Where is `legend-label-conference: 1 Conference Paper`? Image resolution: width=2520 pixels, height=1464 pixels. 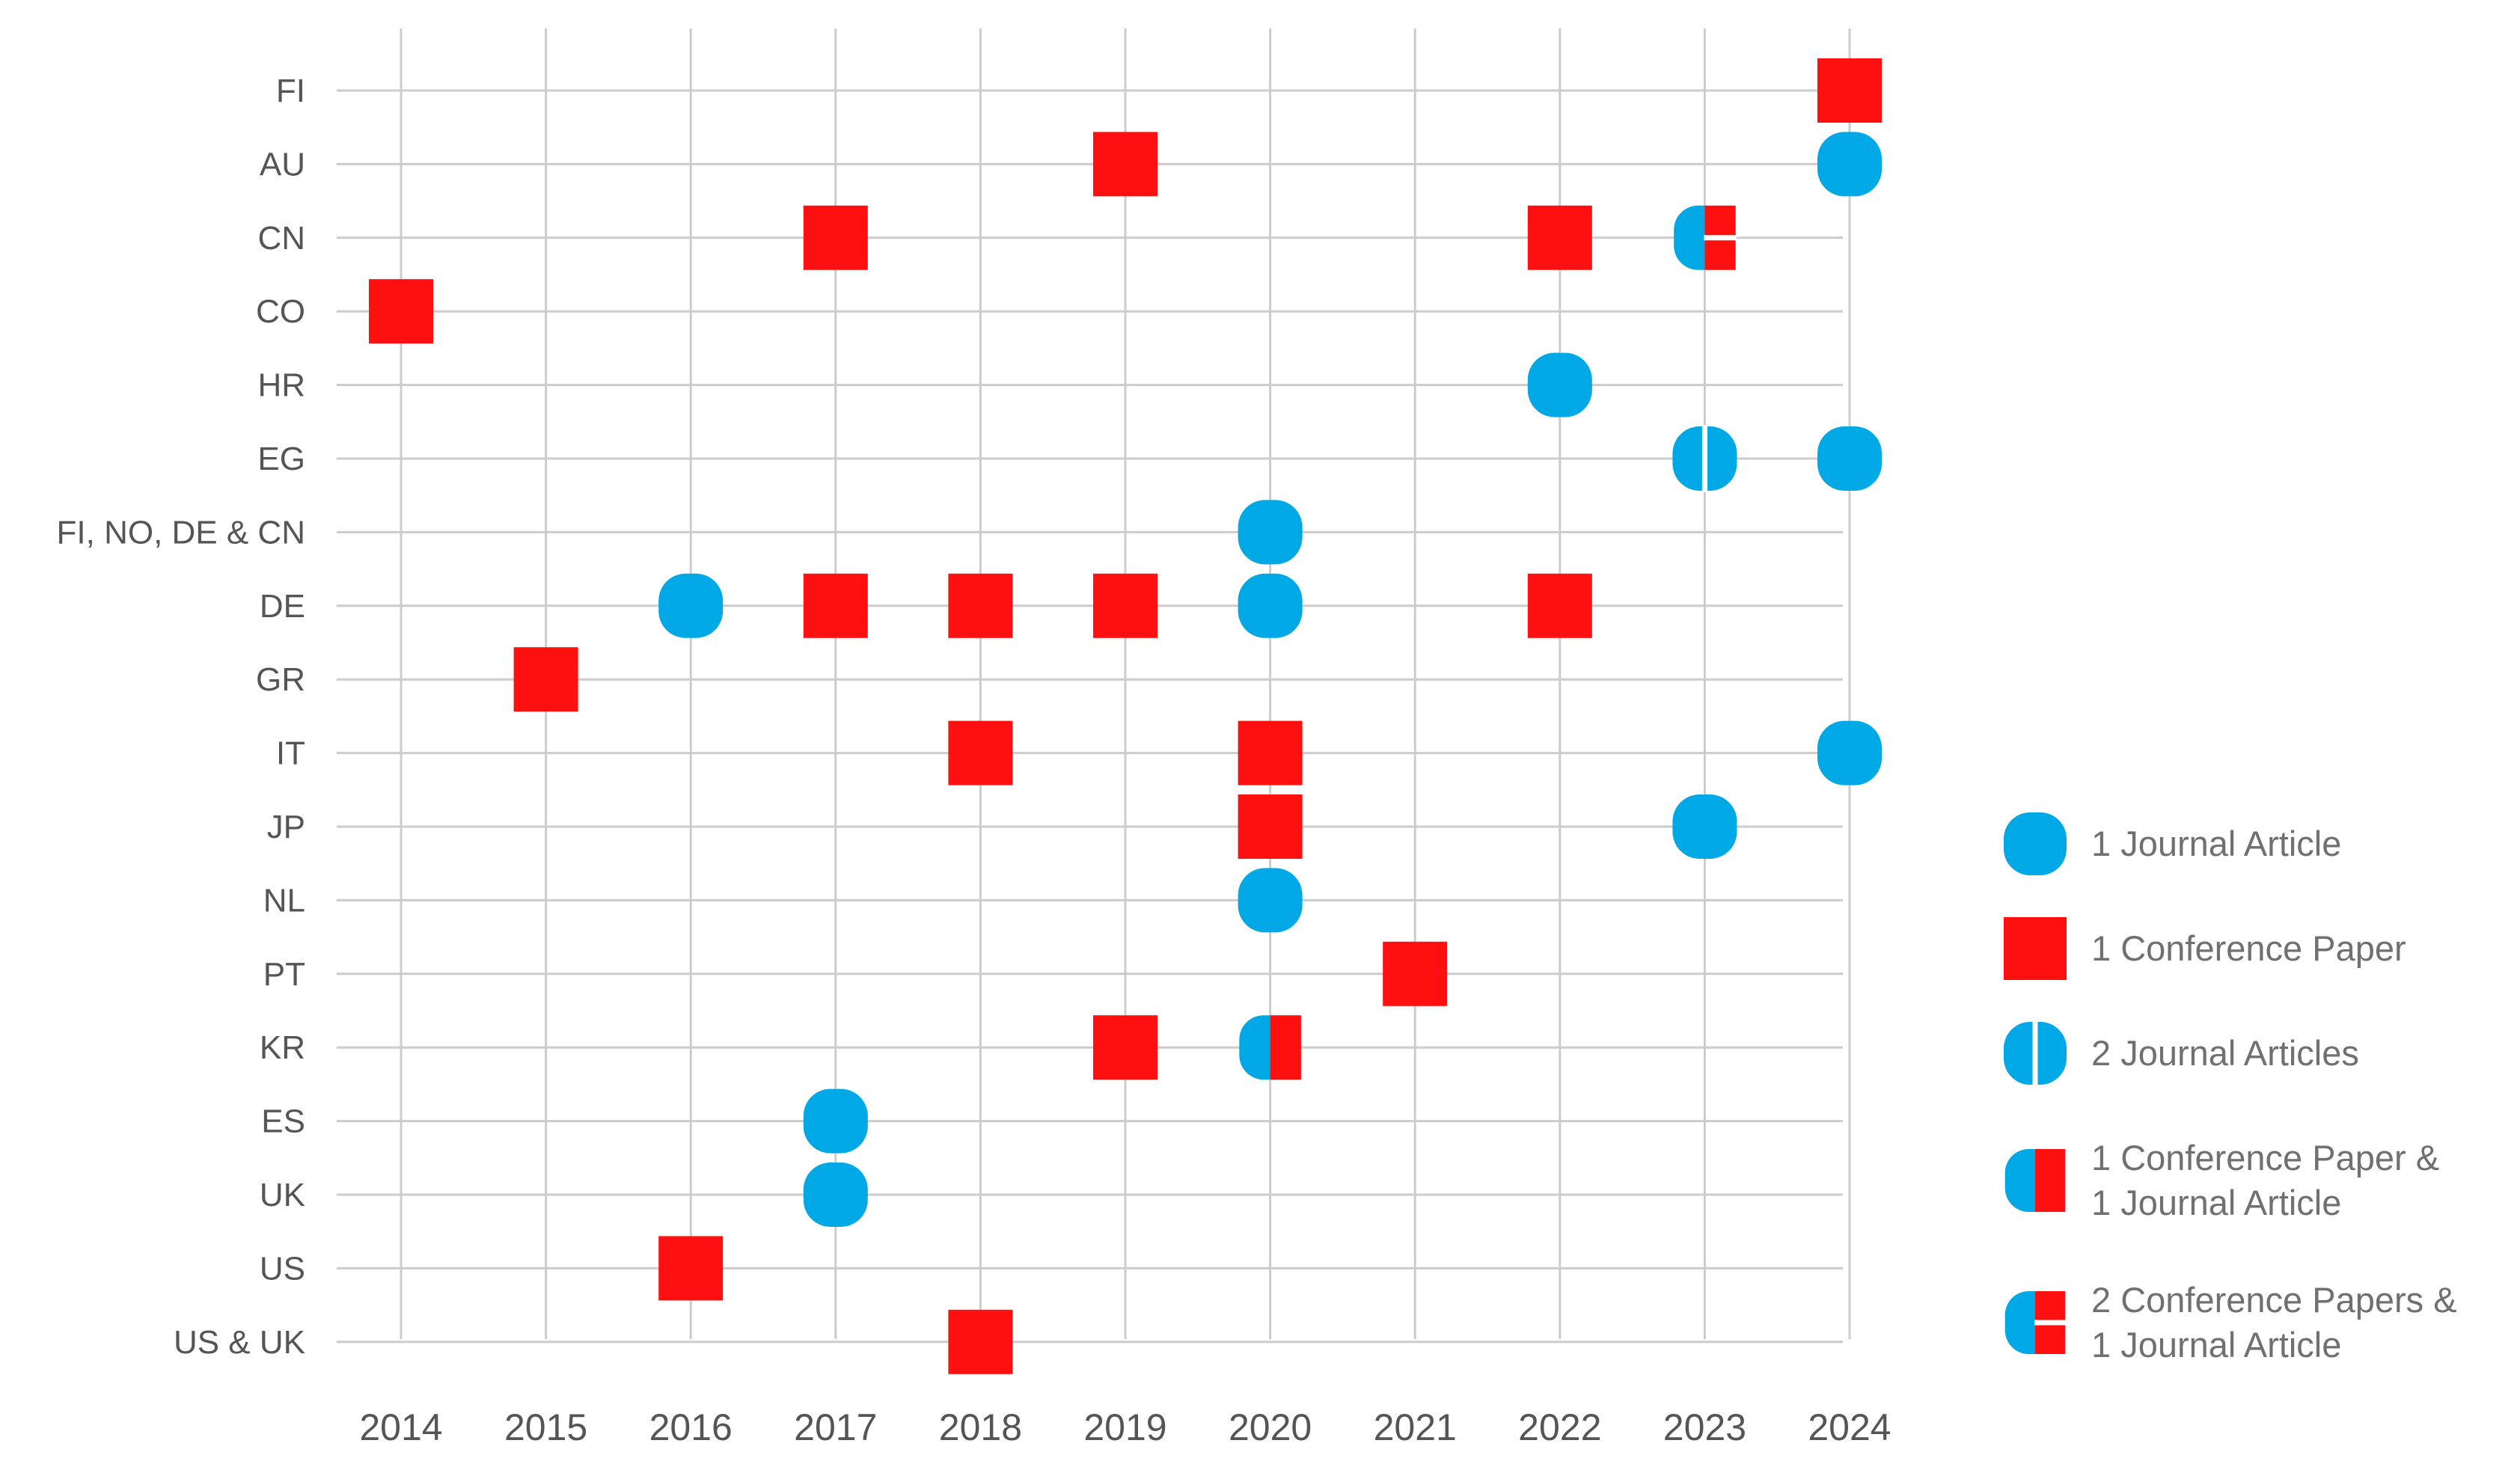
legend-label-conference: 1 Conference Paper is located at coordinates (2248, 948).